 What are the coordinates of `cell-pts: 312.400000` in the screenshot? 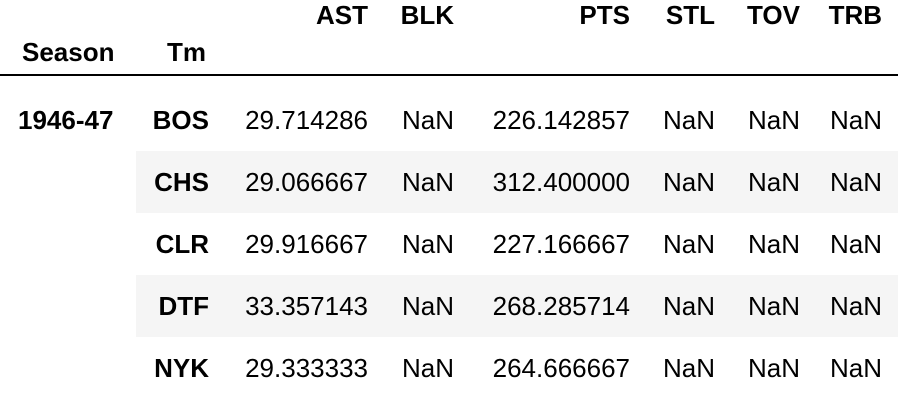 It's located at (542, 182).